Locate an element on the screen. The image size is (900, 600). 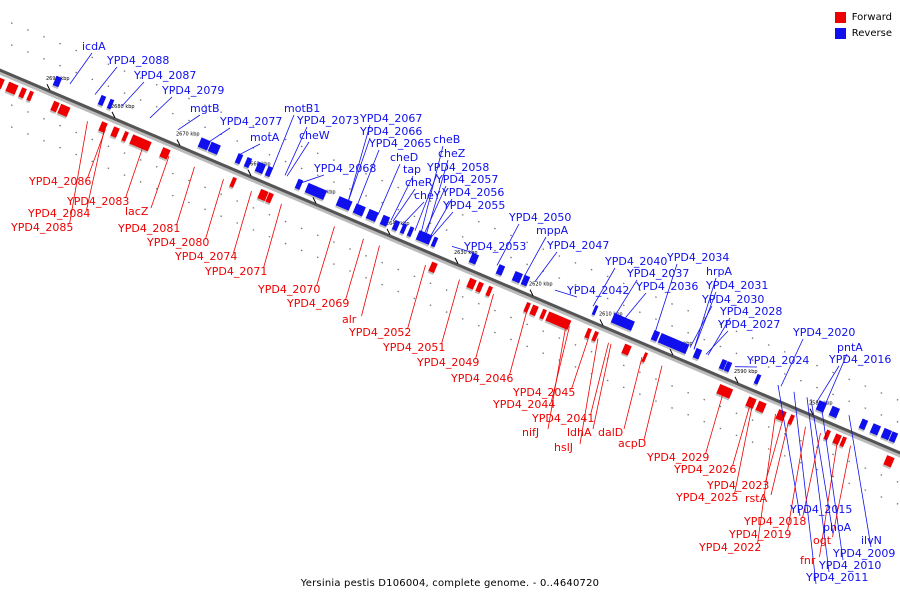
reverse-gene-label: YPD4_2028 is located at coordinates (750, 311).